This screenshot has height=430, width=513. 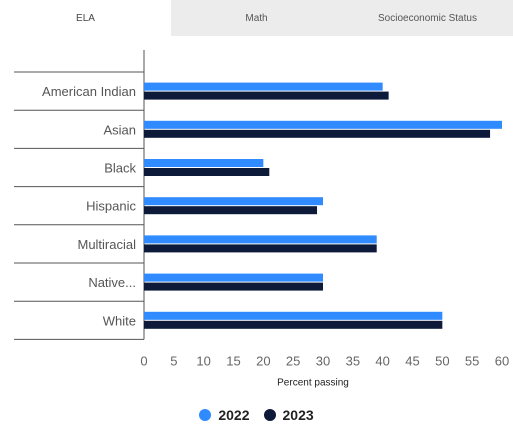 I want to click on legend-item-2023: 2023, so click(x=288, y=415).